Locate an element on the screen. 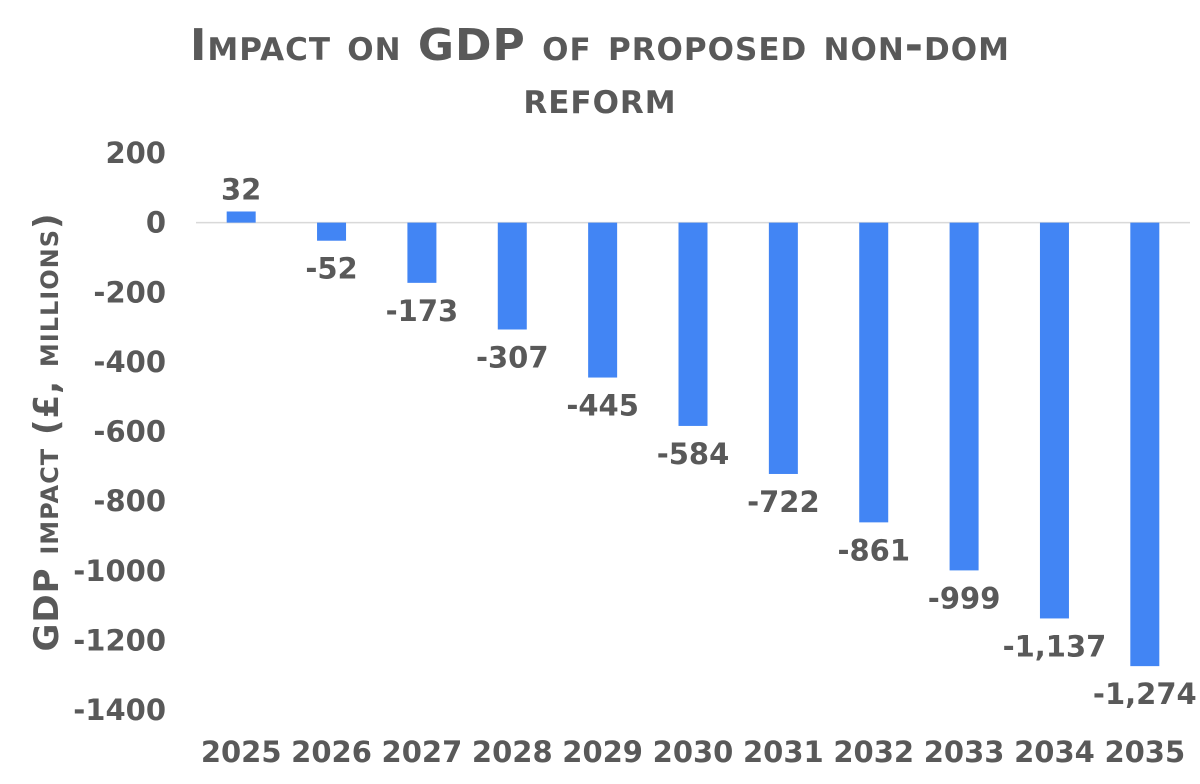 The image size is (1200, 784). chart-title-line-1: Impact on GDP of proposed non-dom is located at coordinates (600, 45).